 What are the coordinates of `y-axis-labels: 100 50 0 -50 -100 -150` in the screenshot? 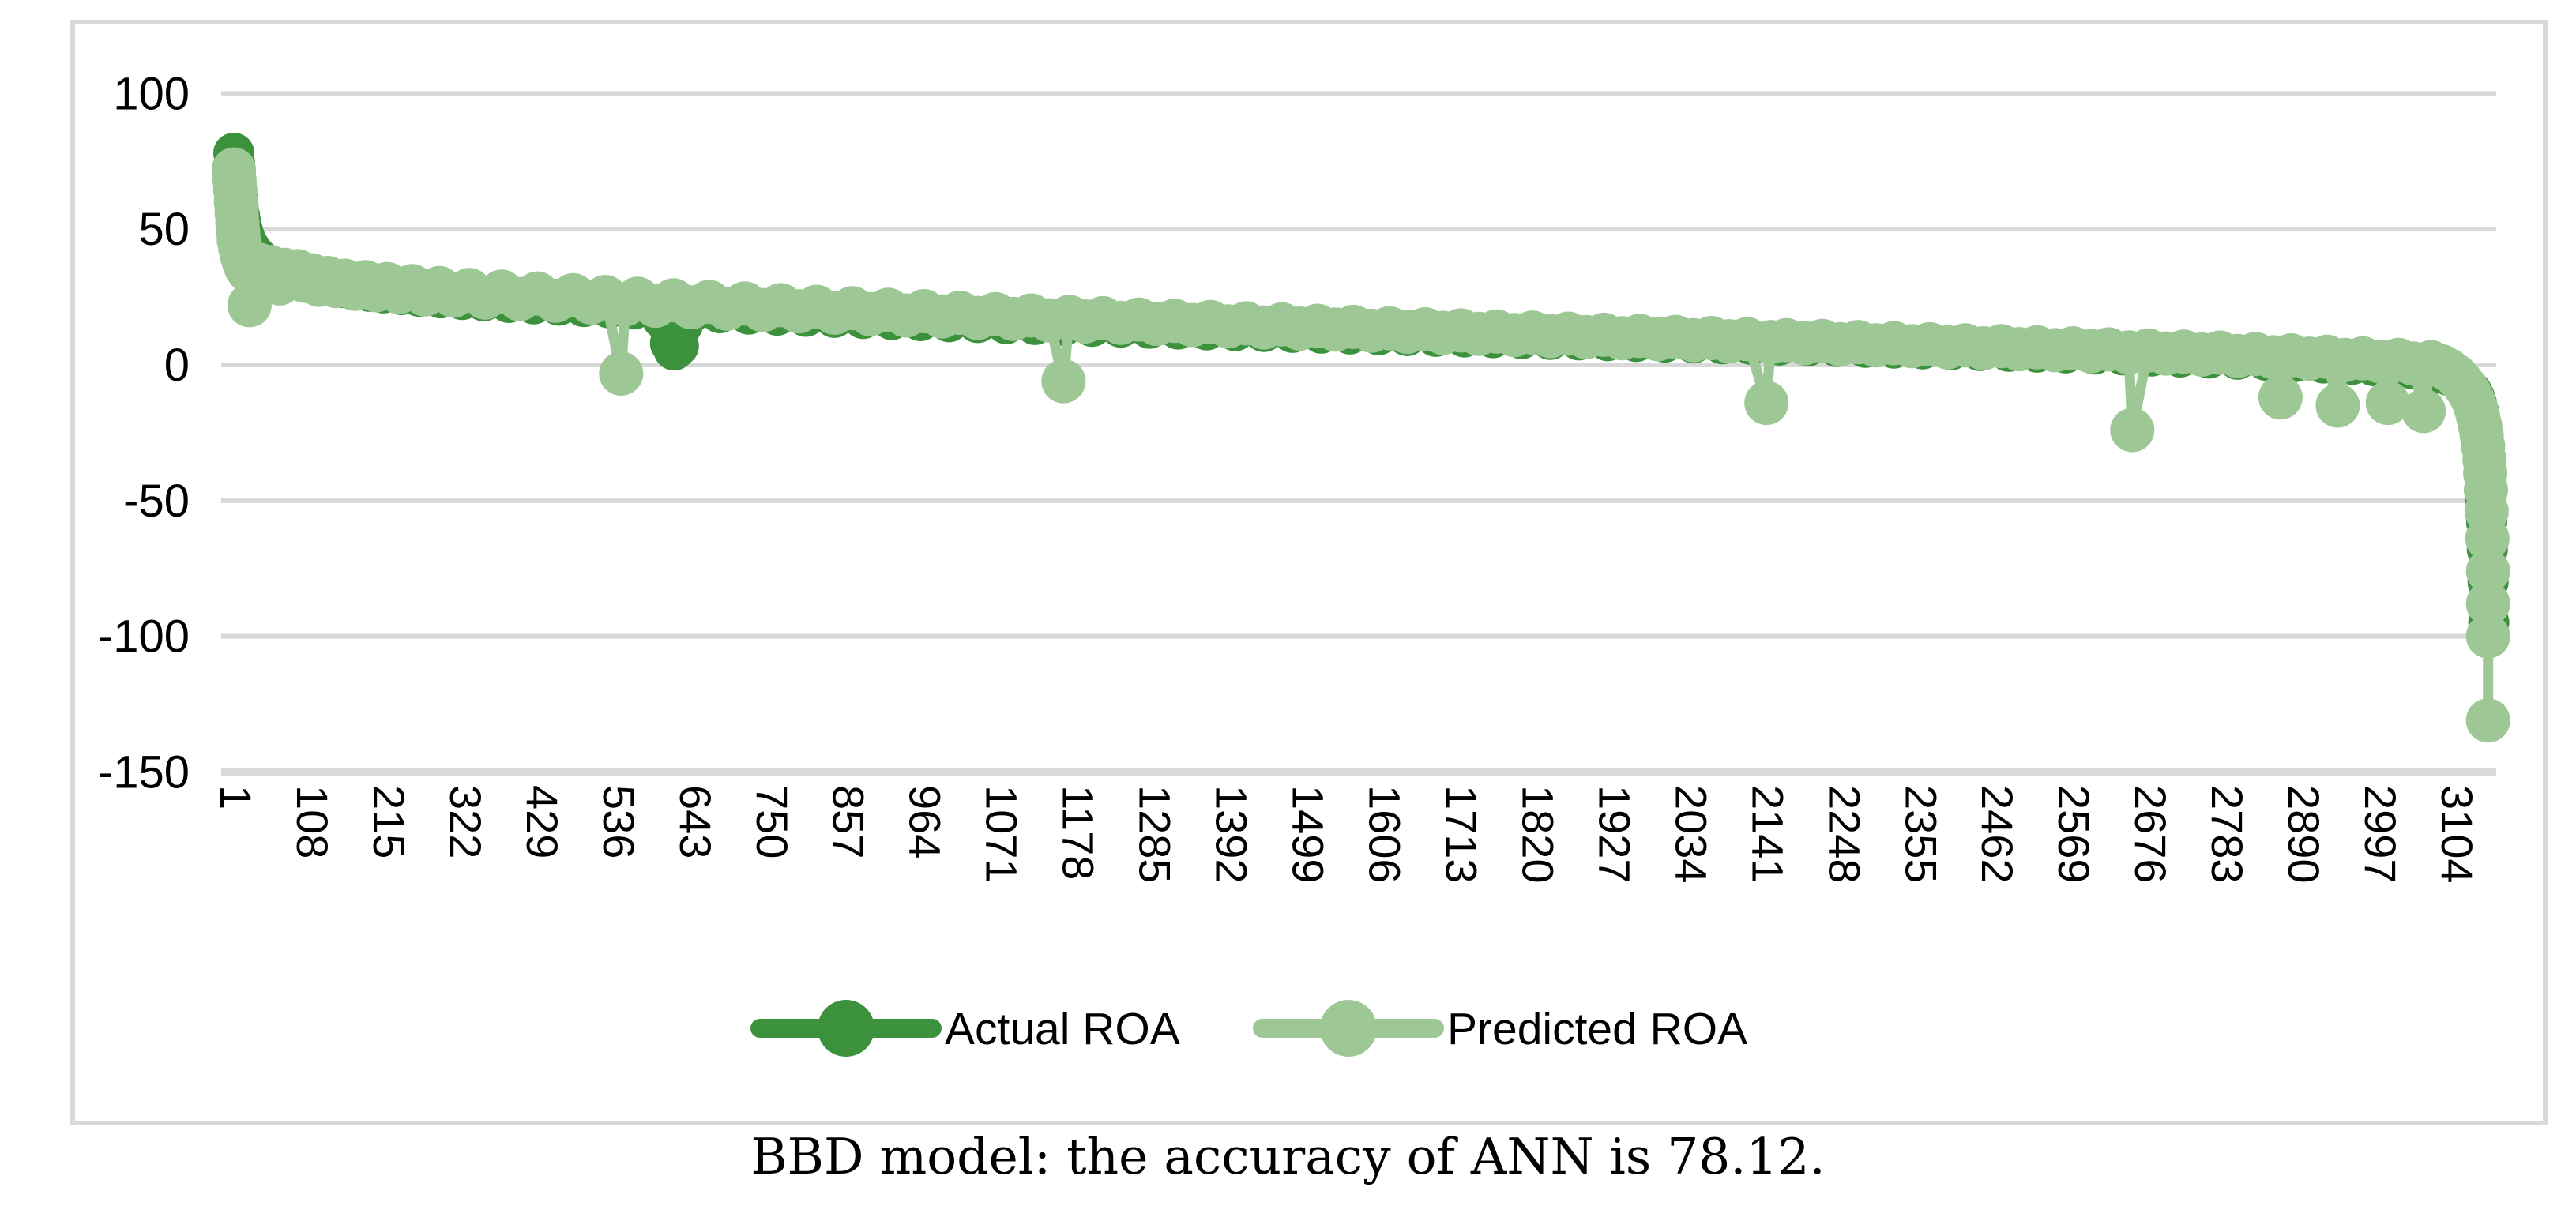 It's located at (144, 433).